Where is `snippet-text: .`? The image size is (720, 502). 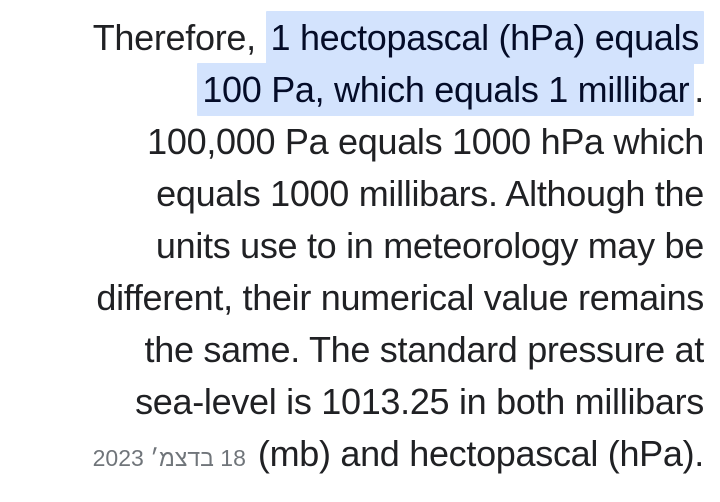
snippet-text: . is located at coordinates (699, 89).